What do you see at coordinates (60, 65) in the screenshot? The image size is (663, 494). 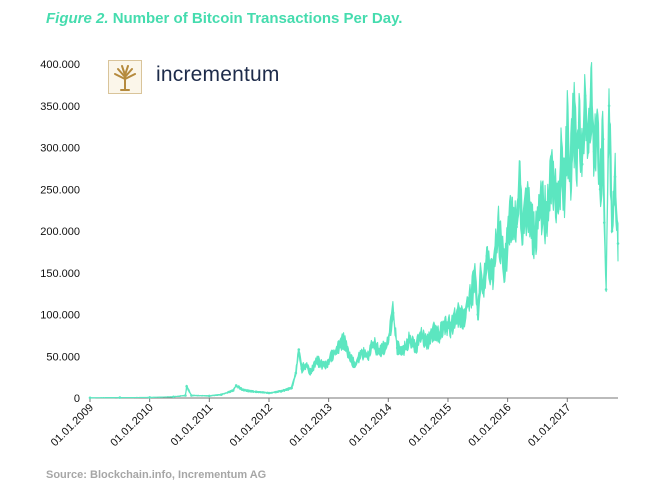 I see `y-tick-label: 400.000` at bounding box center [60, 65].